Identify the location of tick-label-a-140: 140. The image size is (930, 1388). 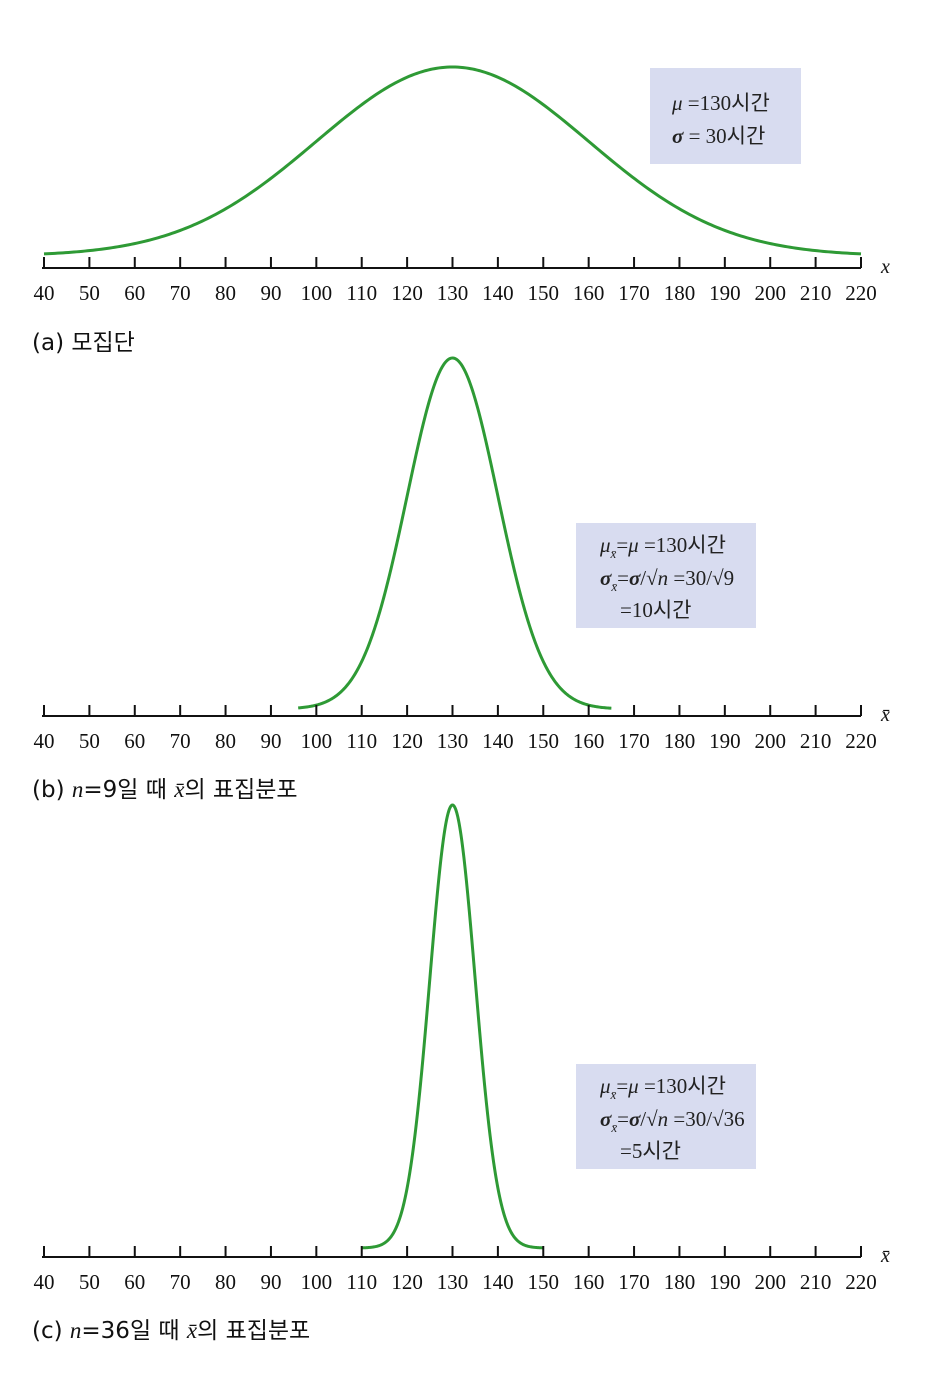
(498, 293).